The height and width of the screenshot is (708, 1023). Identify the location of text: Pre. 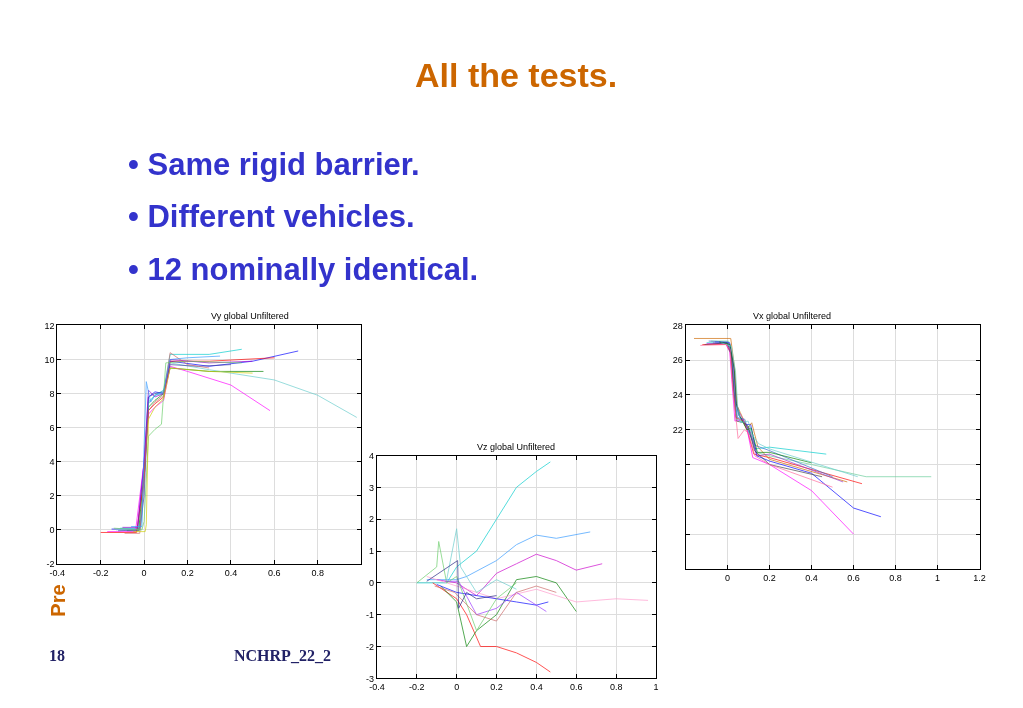
(58, 600).